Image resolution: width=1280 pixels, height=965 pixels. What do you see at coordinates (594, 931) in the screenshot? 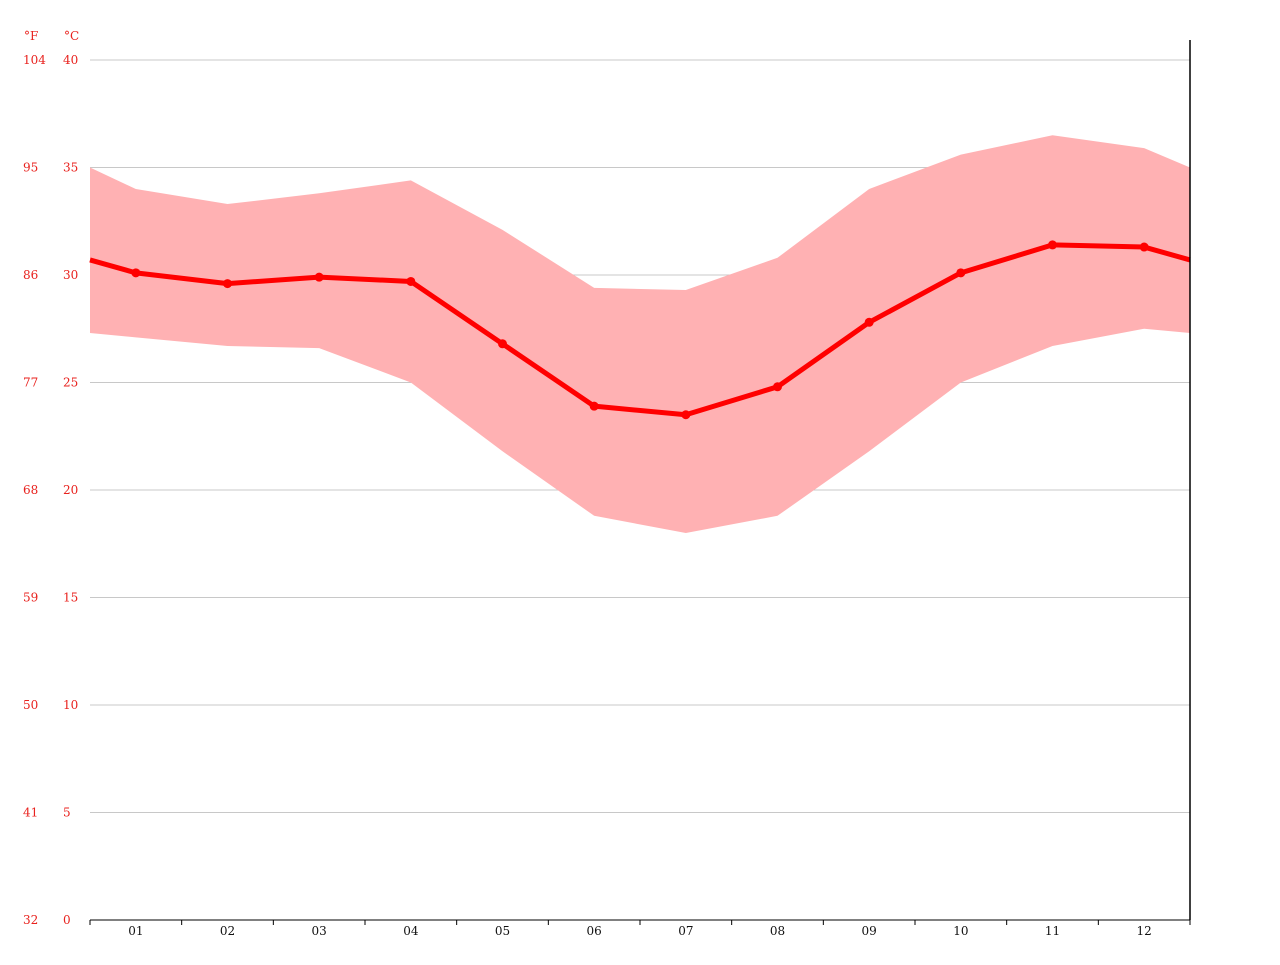
I see `x-tick-label-06: 06` at bounding box center [594, 931].